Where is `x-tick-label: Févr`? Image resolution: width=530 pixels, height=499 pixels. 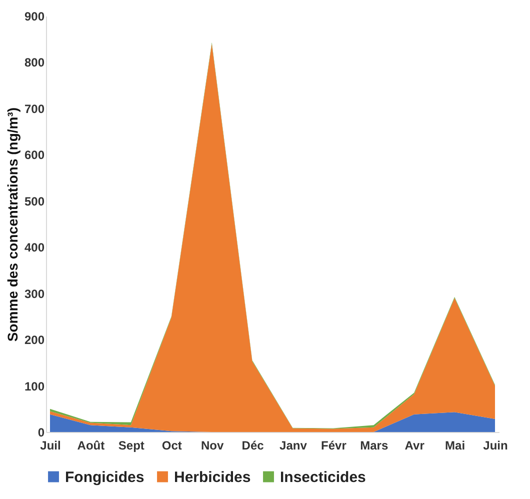
x-tick-label: Févr is located at coordinates (334, 445).